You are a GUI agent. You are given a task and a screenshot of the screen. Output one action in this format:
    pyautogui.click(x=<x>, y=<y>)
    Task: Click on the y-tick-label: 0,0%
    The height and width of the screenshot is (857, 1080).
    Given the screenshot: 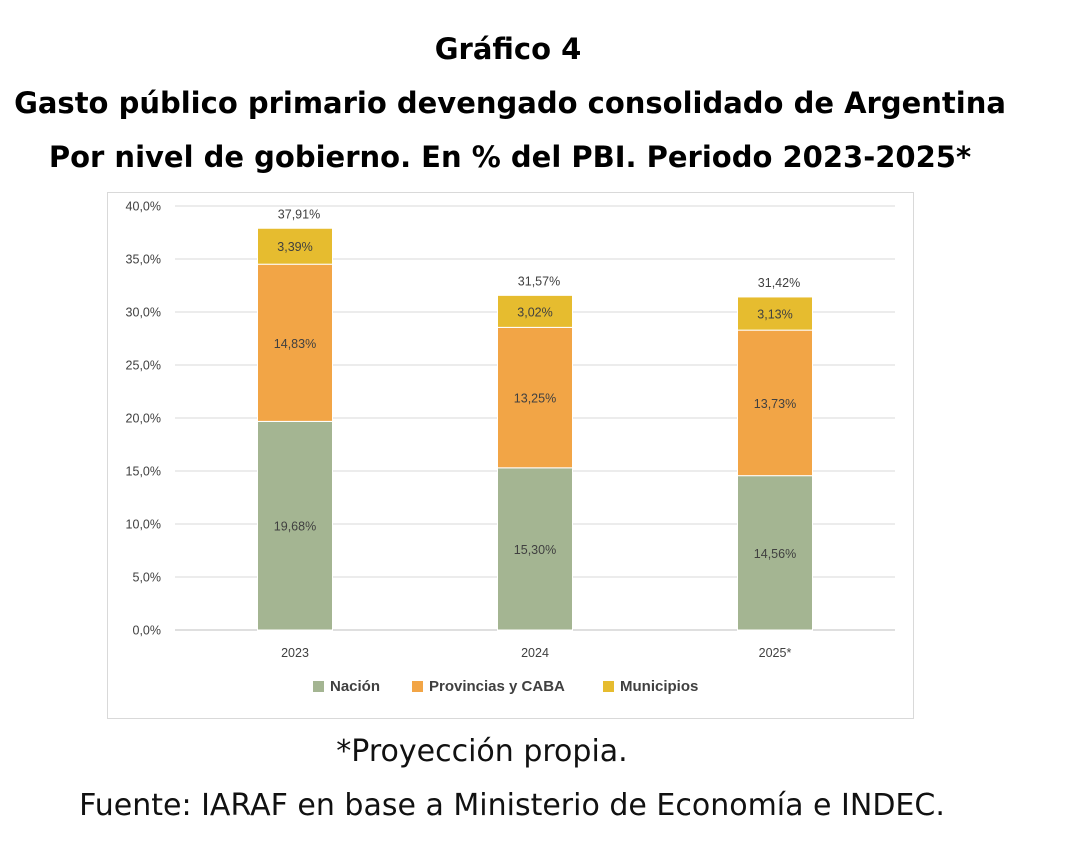 What is the action you would take?
    pyautogui.click(x=147, y=631)
    